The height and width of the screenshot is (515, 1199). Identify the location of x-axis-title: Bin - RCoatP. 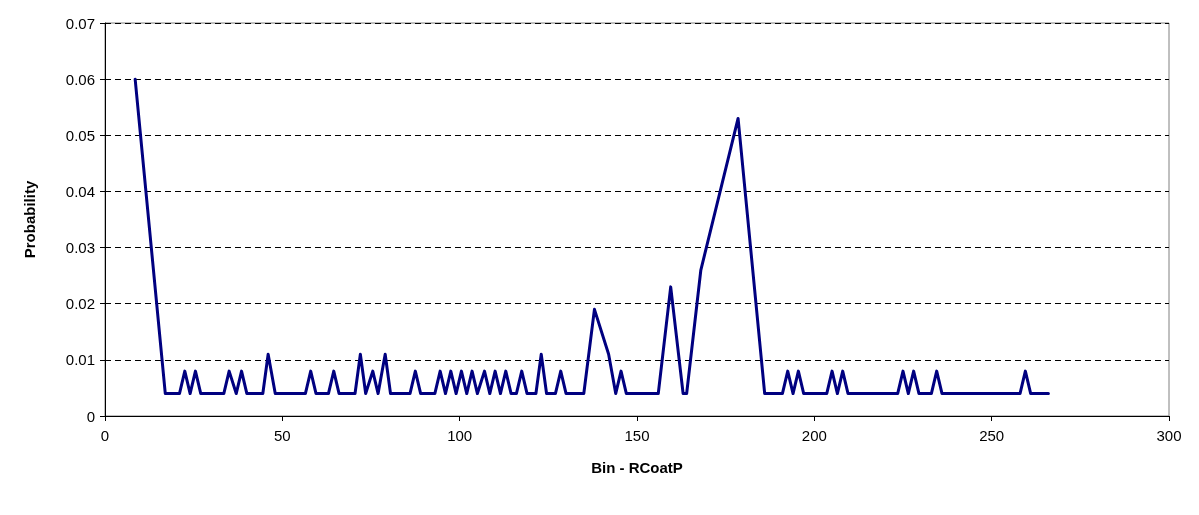
(637, 467).